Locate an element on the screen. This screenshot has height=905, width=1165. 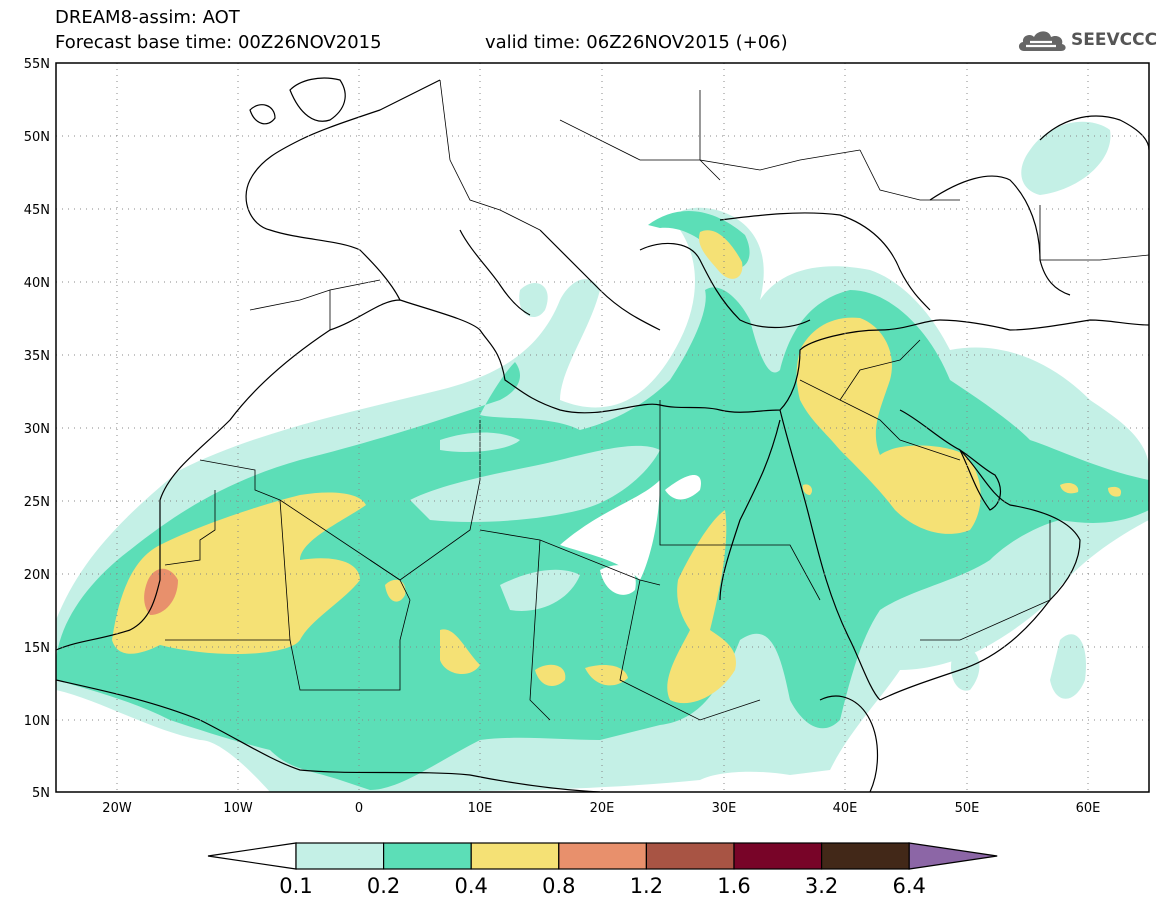
seevccc-logo: SEEVCCC is located at coordinates (1086, 40).